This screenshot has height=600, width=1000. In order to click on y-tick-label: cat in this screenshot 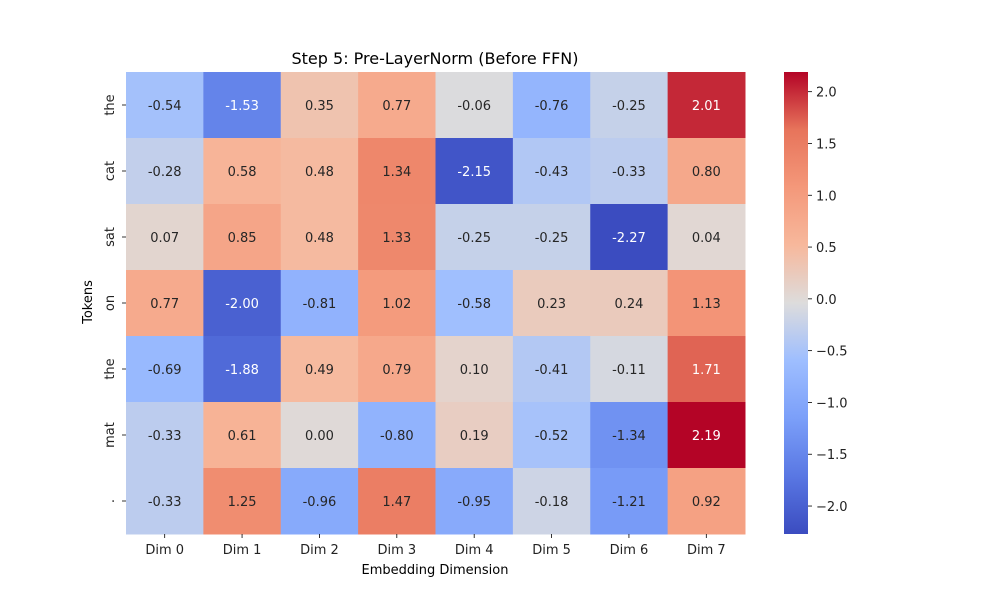, I will do `click(110, 171)`.